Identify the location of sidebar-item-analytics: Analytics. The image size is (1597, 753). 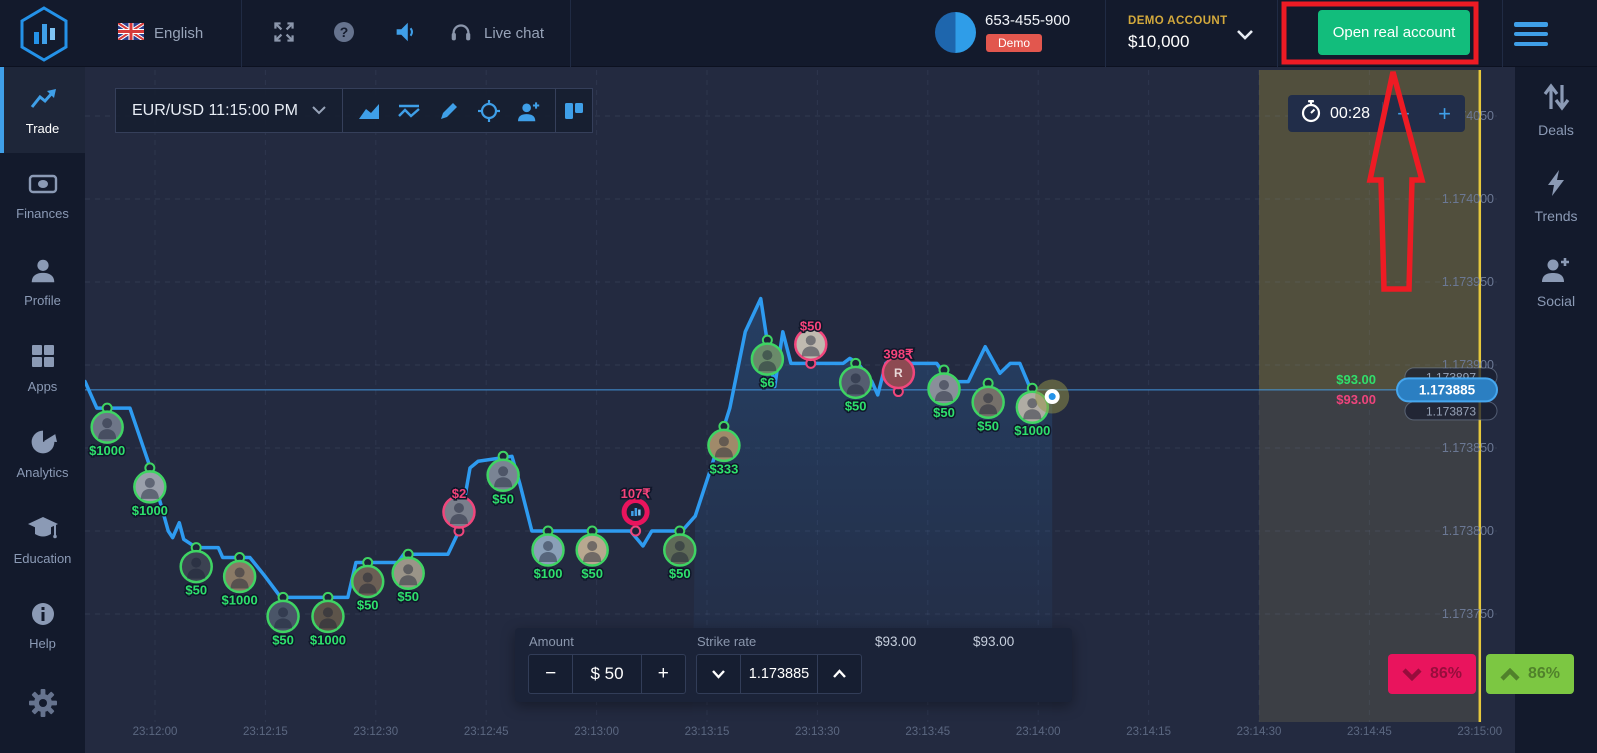
(42, 454).